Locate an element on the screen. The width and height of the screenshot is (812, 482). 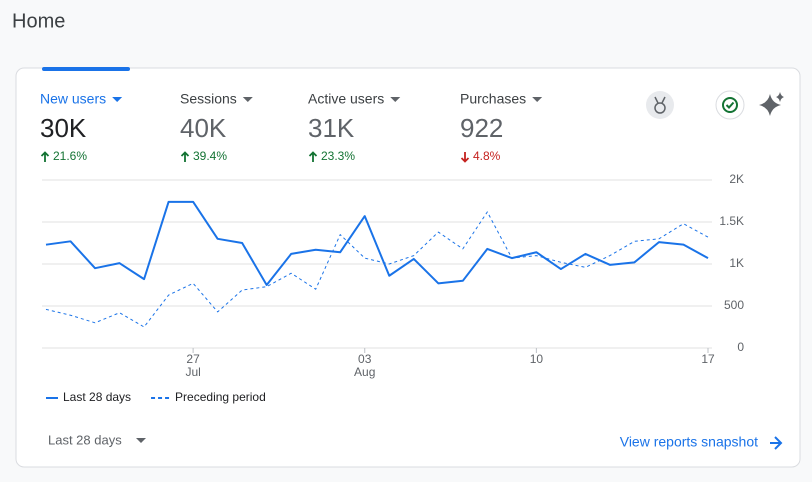
y-tick-label: 0 is located at coordinates (740, 347).